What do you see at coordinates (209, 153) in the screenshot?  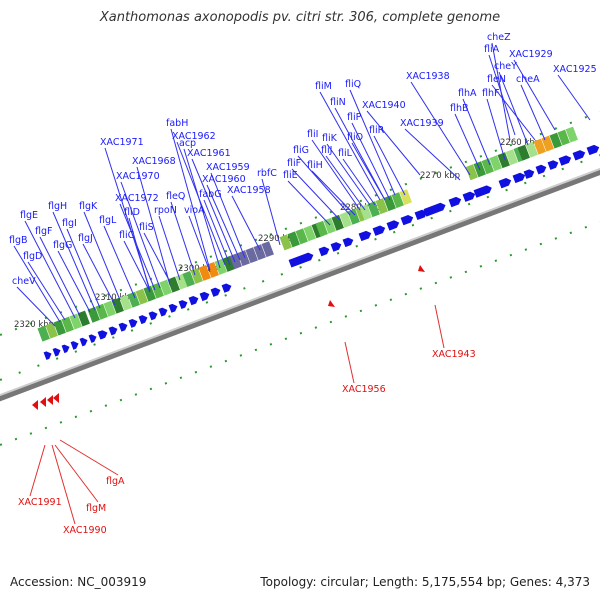 I see `gene-label-forward: XAC1961` at bounding box center [209, 153].